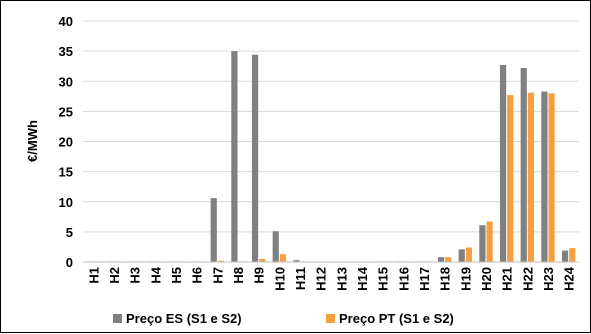 The image size is (591, 334). Describe the element at coordinates (69, 232) in the screenshot. I see `y-tick-label: 5` at that location.